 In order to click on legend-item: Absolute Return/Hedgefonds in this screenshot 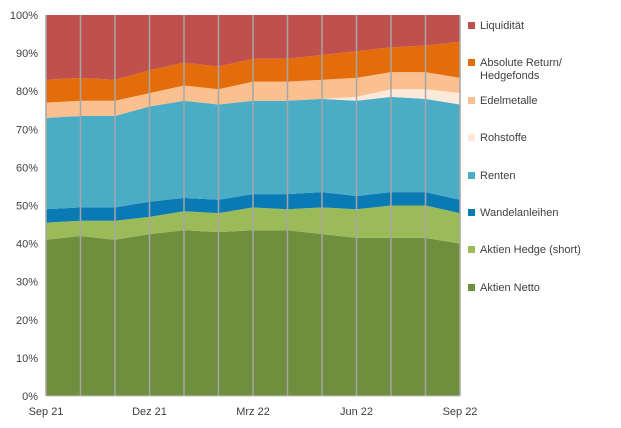, I will do `click(515, 69)`.